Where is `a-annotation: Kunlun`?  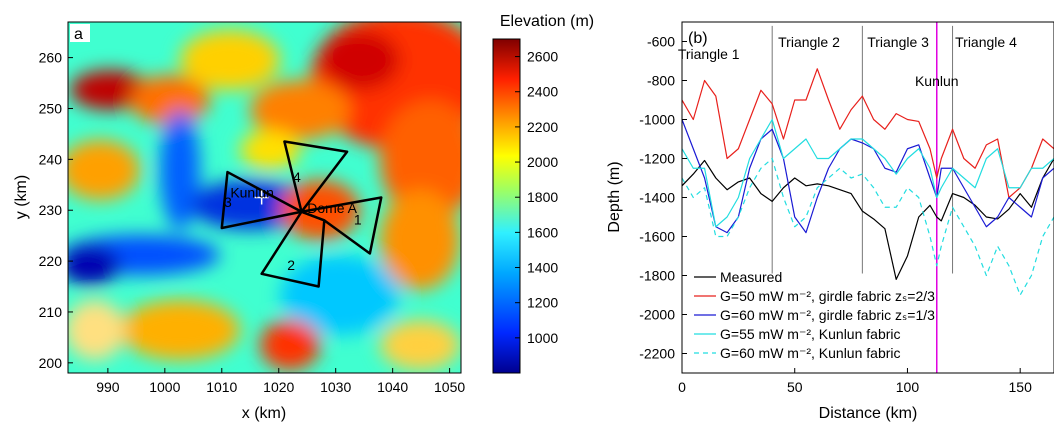
a-annotation: Kunlun is located at coordinates (252, 193).